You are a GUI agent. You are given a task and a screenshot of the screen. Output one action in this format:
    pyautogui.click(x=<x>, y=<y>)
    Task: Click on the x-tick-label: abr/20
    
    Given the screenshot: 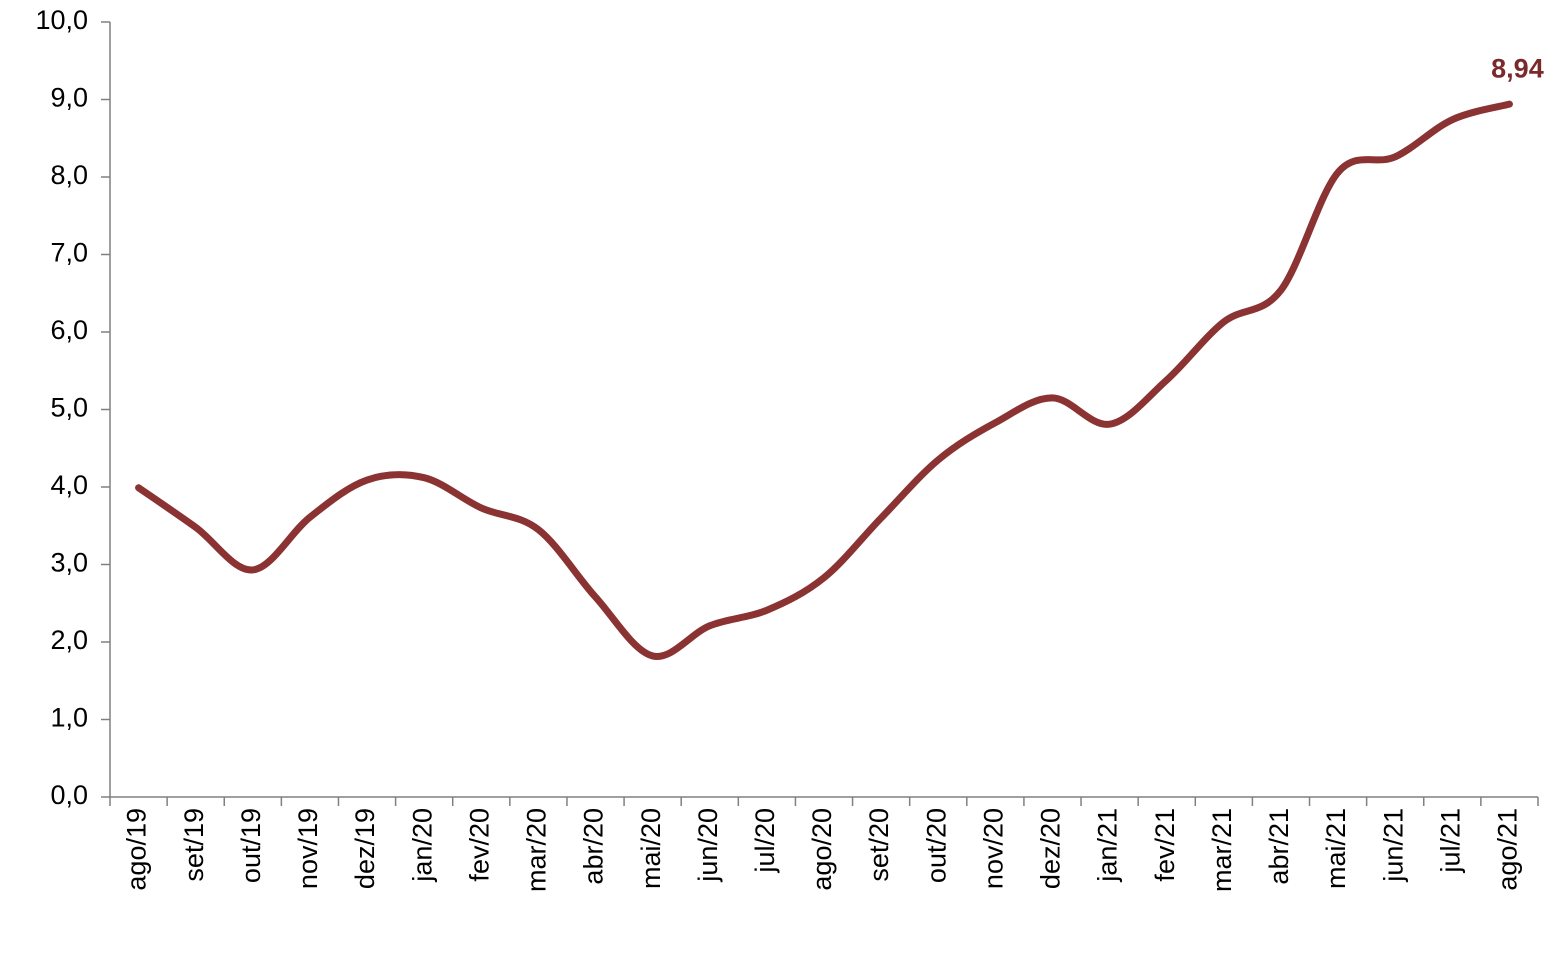 What is the action you would take?
    pyautogui.click(x=594, y=846)
    